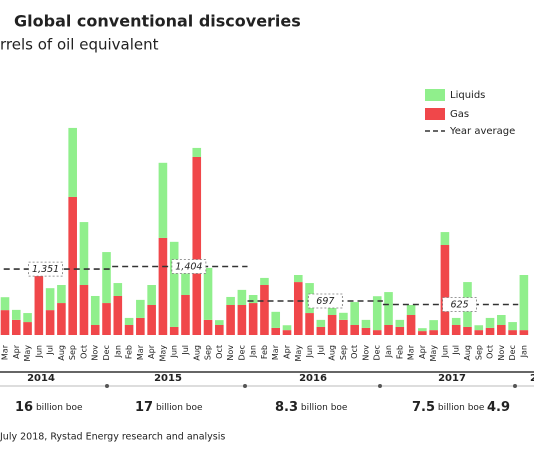 Image resolution: width=534 pixels, height=462 pixels. What do you see at coordinates (168, 378) in the screenshot?
I see `year-label: 2015` at bounding box center [168, 378].